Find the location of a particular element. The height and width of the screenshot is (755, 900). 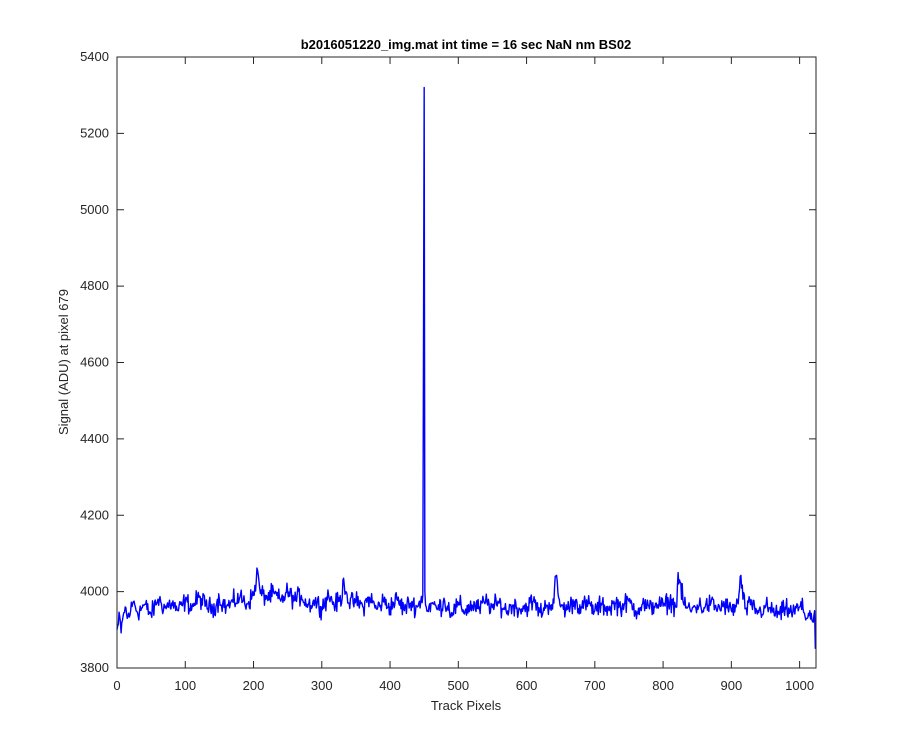

x-axis-label: Track Pixels is located at coordinates (466, 705).